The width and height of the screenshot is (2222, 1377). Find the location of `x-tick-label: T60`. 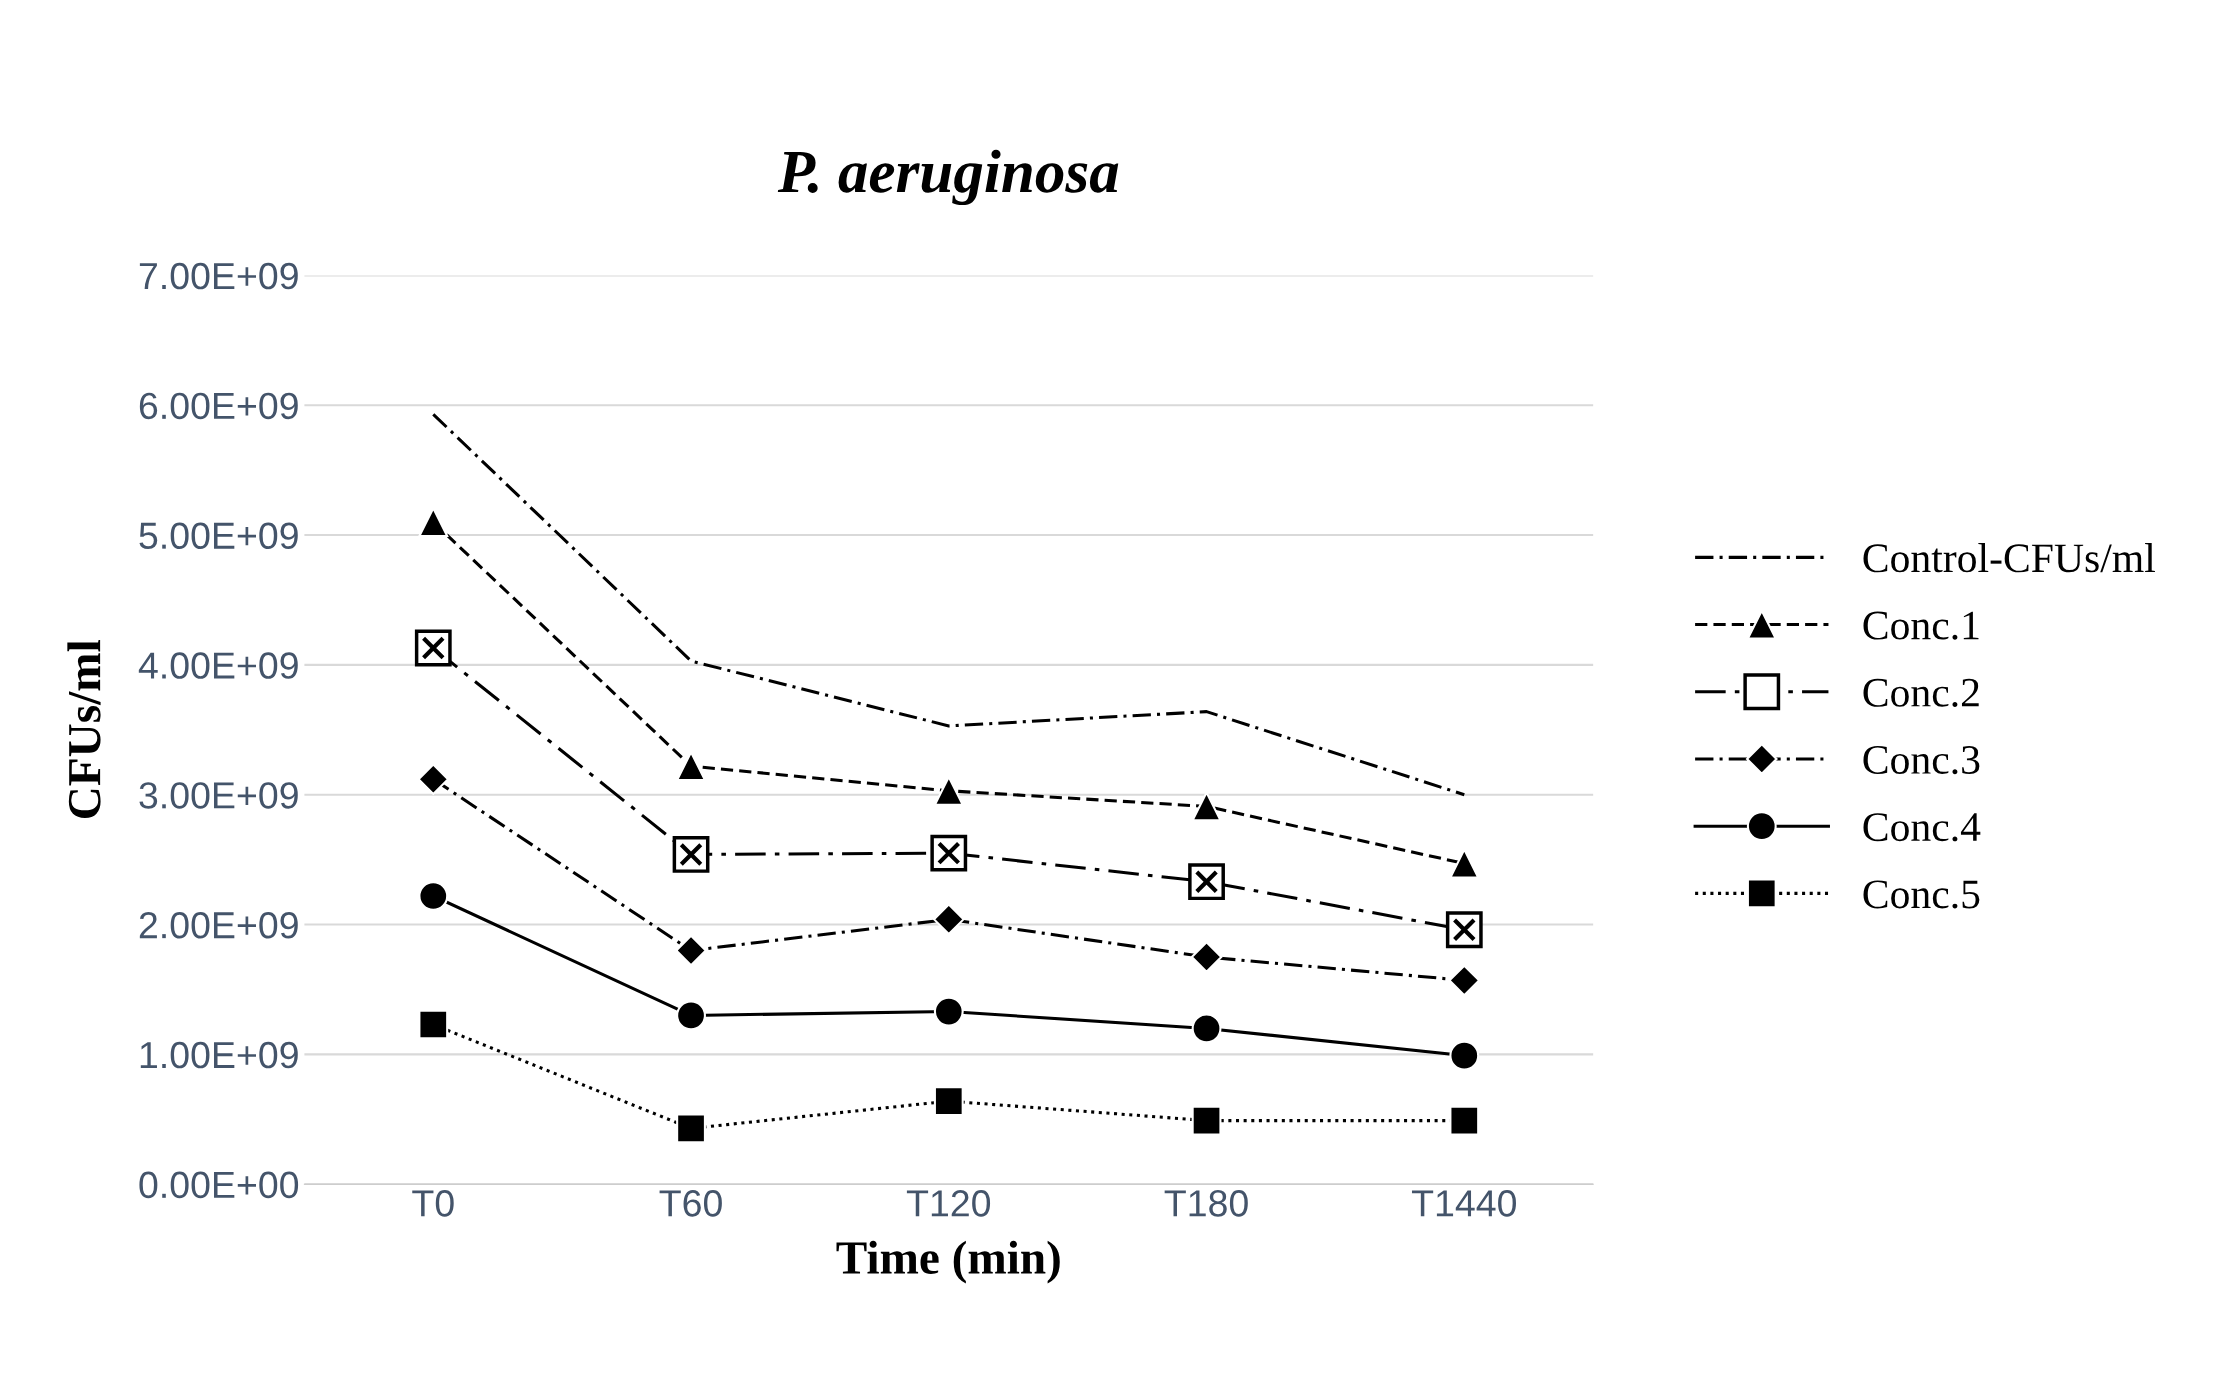

x-tick-label: T60 is located at coordinates (690, 1203).